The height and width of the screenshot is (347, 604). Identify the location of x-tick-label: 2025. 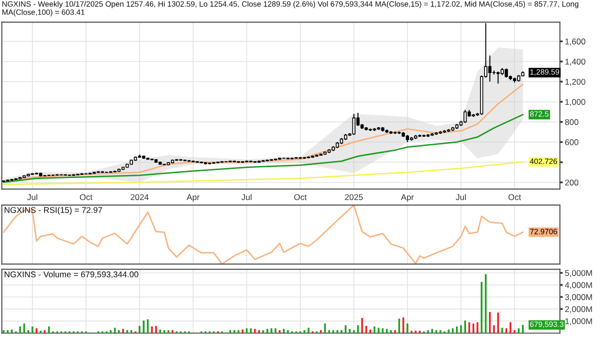
(354, 197).